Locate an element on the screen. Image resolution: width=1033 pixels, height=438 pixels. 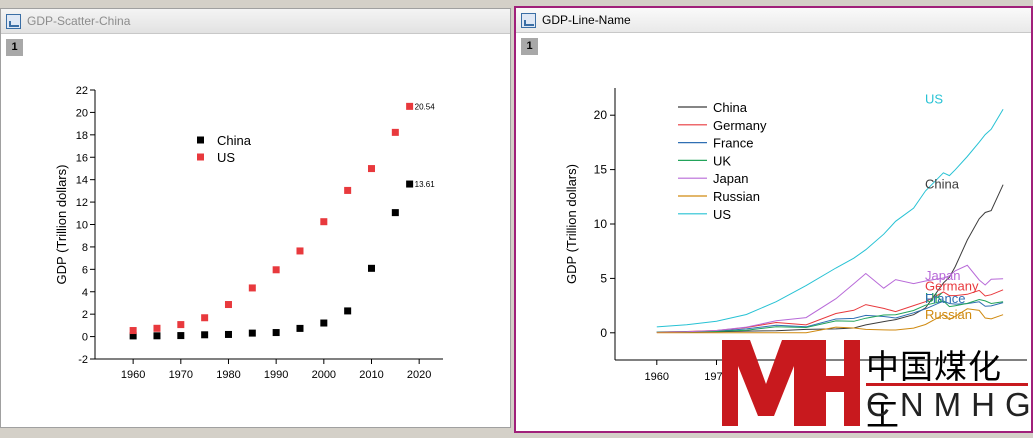
scatter-layer-tab: 1 is located at coordinates (14, 47).